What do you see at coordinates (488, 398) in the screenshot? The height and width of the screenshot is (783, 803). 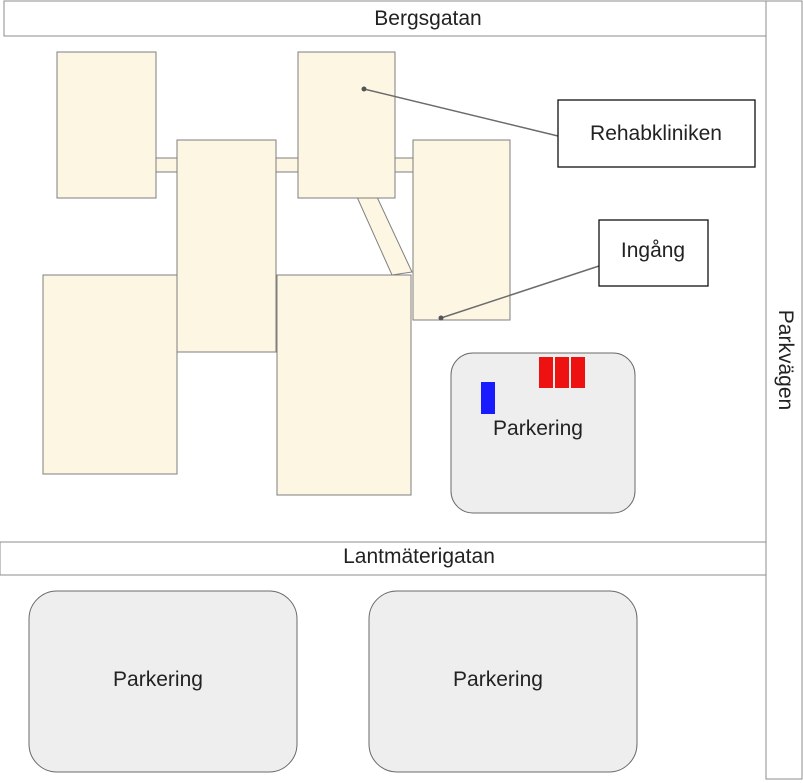 I see `accessible-parking-spot` at bounding box center [488, 398].